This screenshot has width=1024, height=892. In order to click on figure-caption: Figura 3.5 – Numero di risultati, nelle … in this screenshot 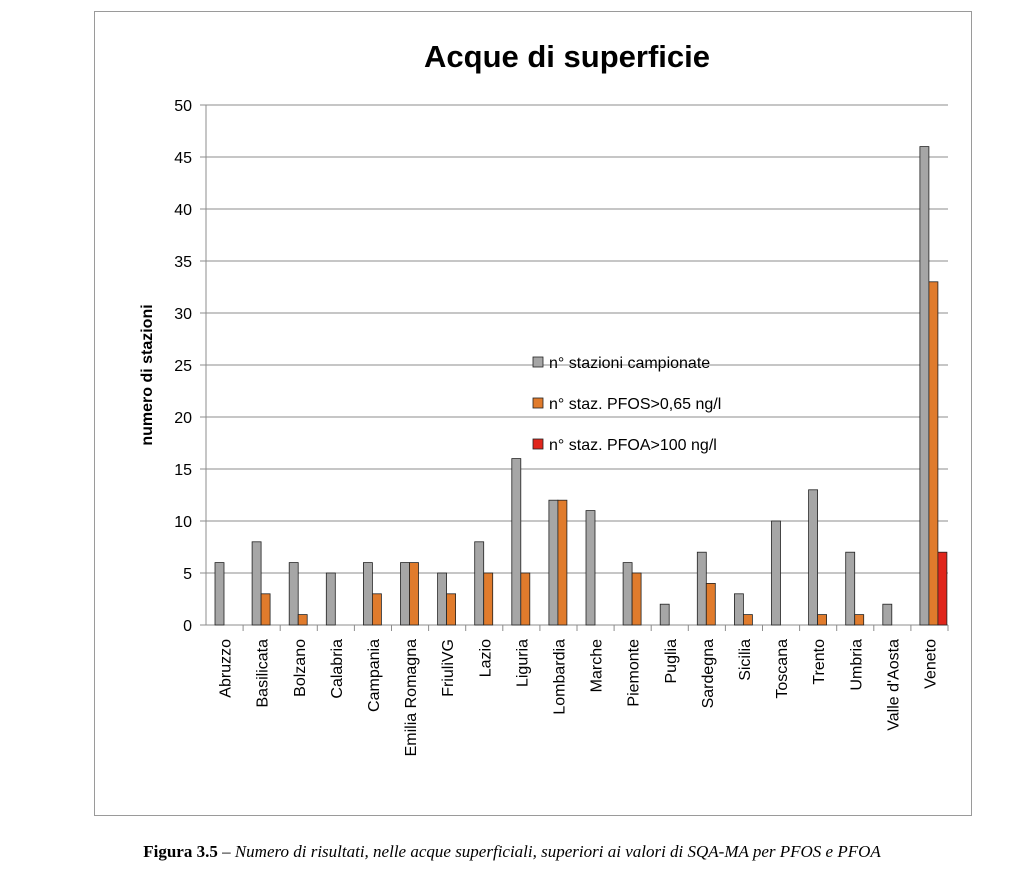, I will do `click(512, 852)`.